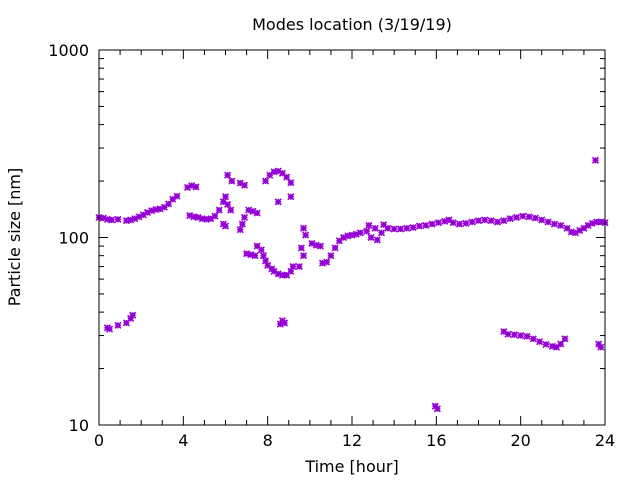 This screenshot has height=480, width=640. Describe the element at coordinates (351, 466) in the screenshot. I see `x-axis-label: Time [hour]` at that location.